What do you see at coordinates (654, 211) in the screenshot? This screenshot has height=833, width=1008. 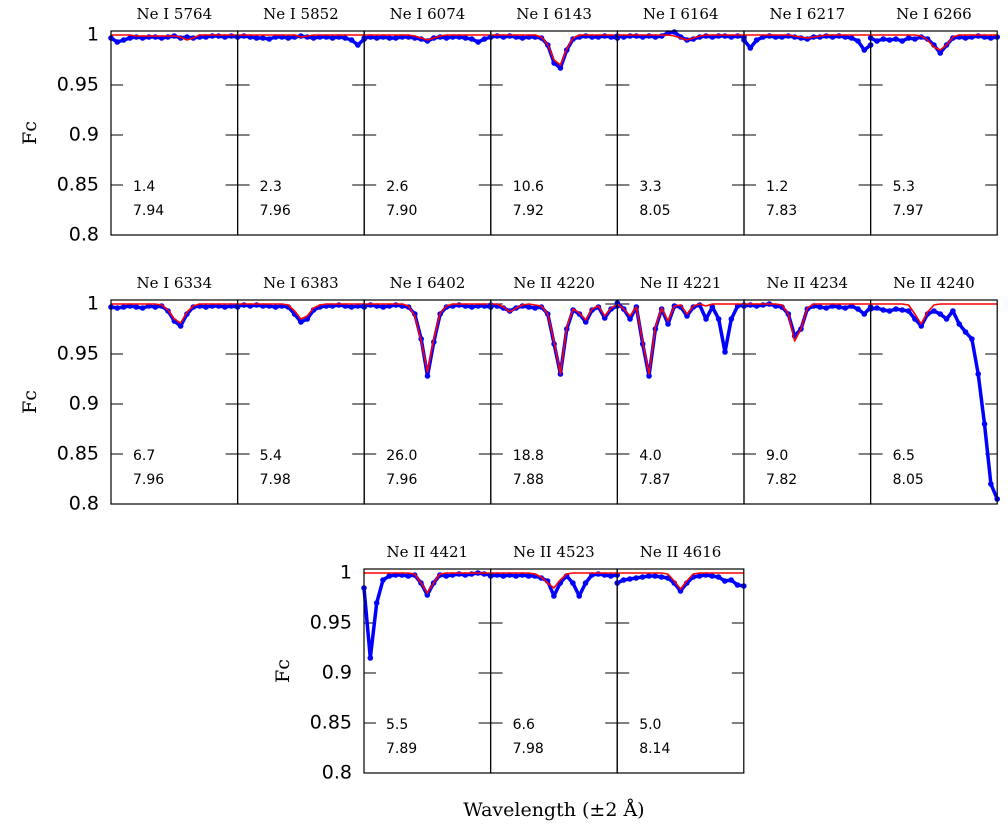 I see `panel-annotation: 8.05` at bounding box center [654, 211].